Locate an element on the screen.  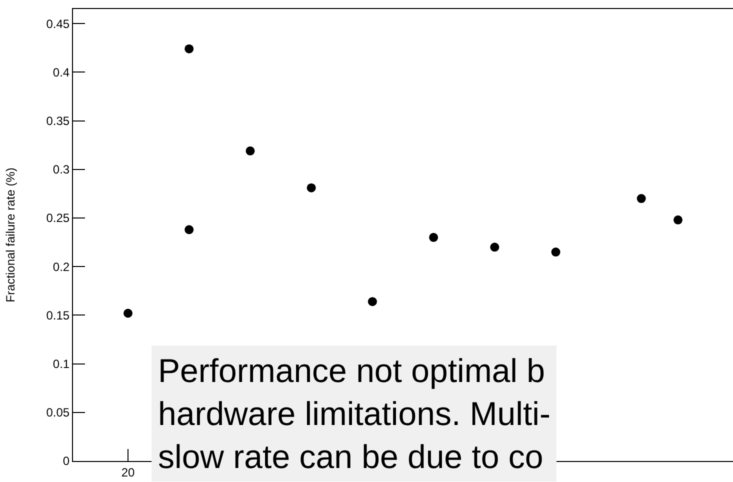
y-tick-label: 0.45 is located at coordinates (58, 23).